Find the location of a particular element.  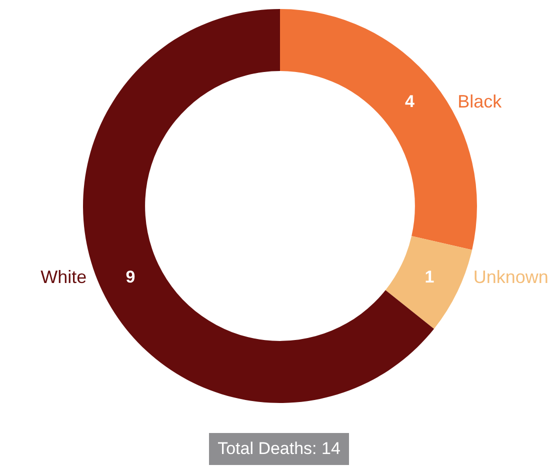

slice-label: Unknown is located at coordinates (510, 276).